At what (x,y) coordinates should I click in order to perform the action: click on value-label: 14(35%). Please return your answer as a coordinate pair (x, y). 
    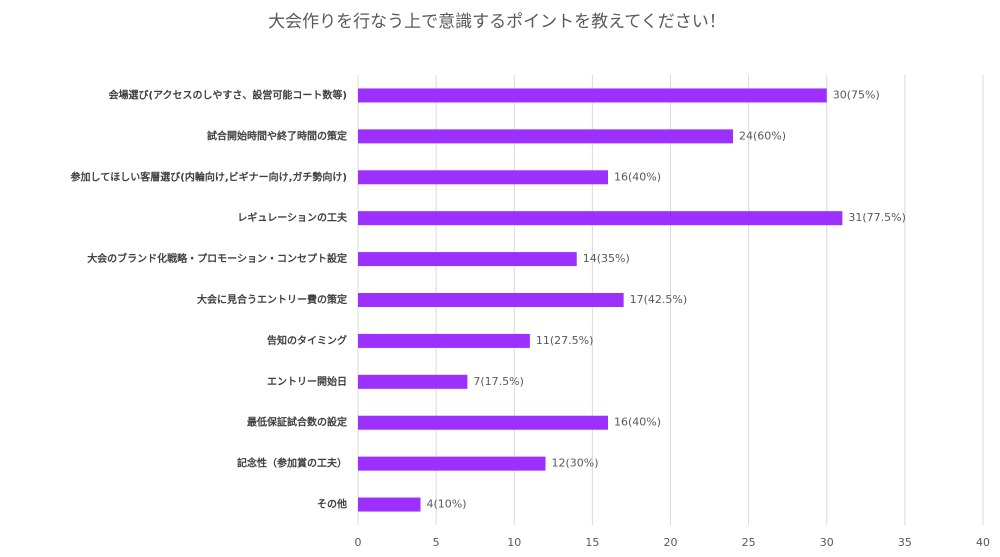
    Looking at the image, I should click on (606, 258).